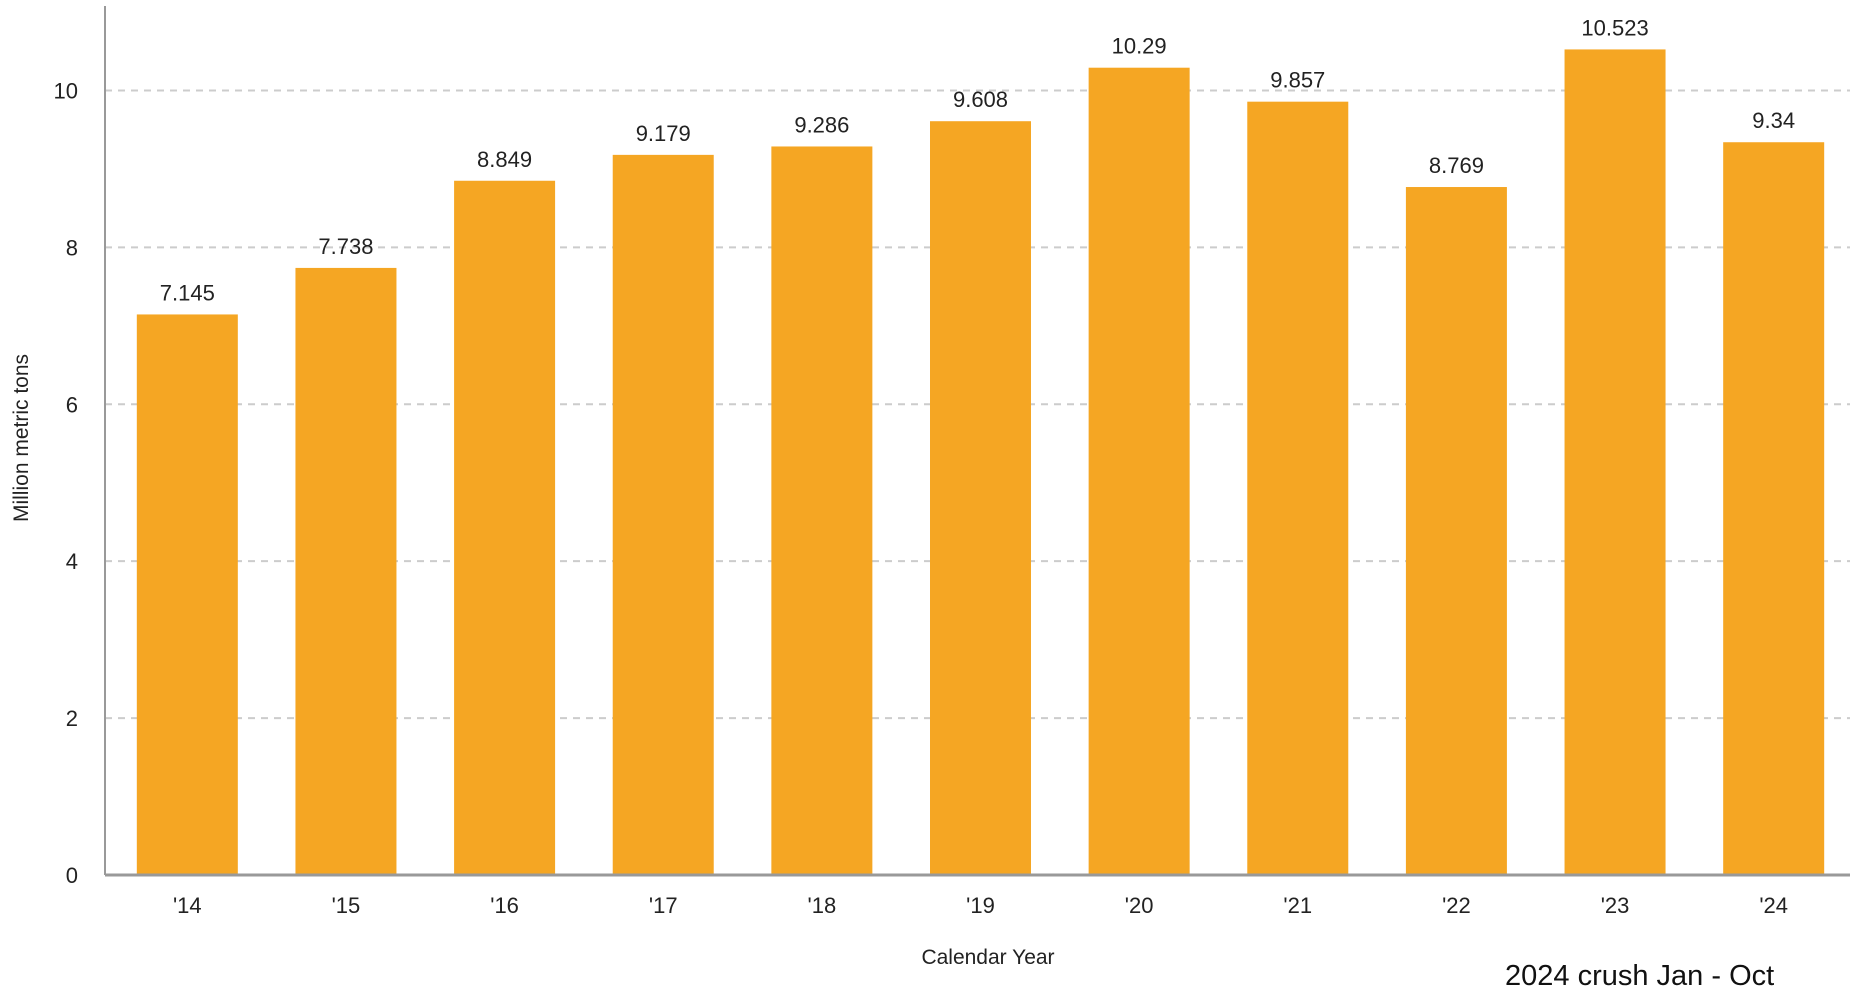  I want to click on data-label-7: 9.857, so click(1297, 80).